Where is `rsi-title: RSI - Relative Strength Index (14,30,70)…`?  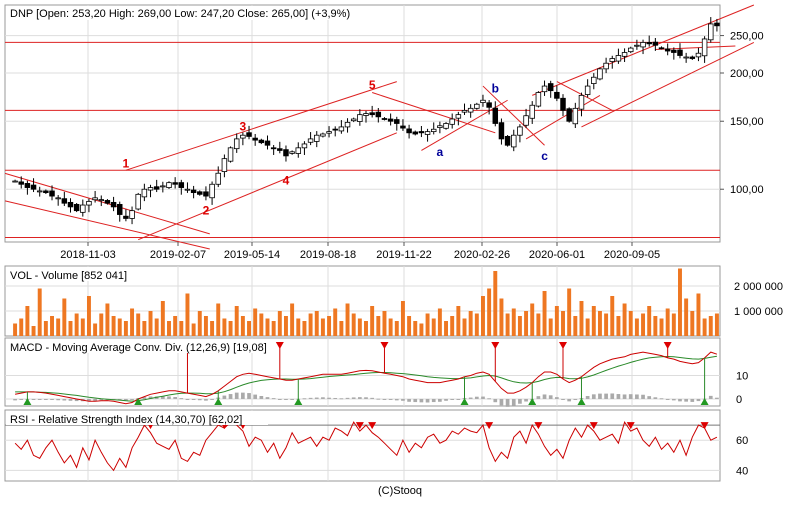
rsi-title: RSI - Relative Strength Index (14,30,70)… is located at coordinates (126, 420).